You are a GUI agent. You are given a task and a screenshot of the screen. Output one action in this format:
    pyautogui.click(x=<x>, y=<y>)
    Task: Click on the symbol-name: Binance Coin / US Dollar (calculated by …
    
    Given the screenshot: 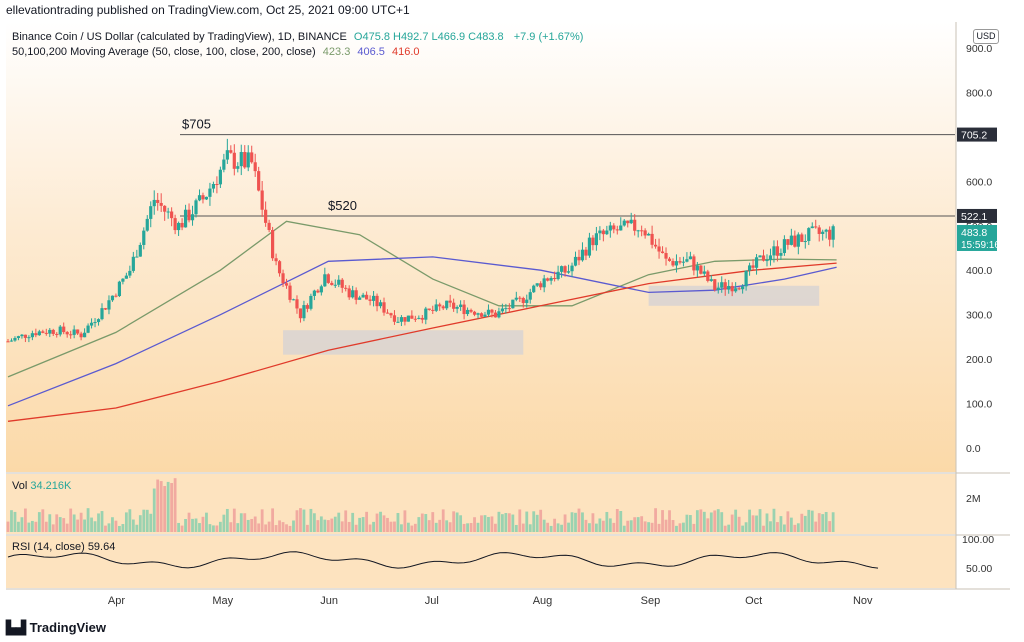 What is the action you would take?
    pyautogui.click(x=179, y=37)
    